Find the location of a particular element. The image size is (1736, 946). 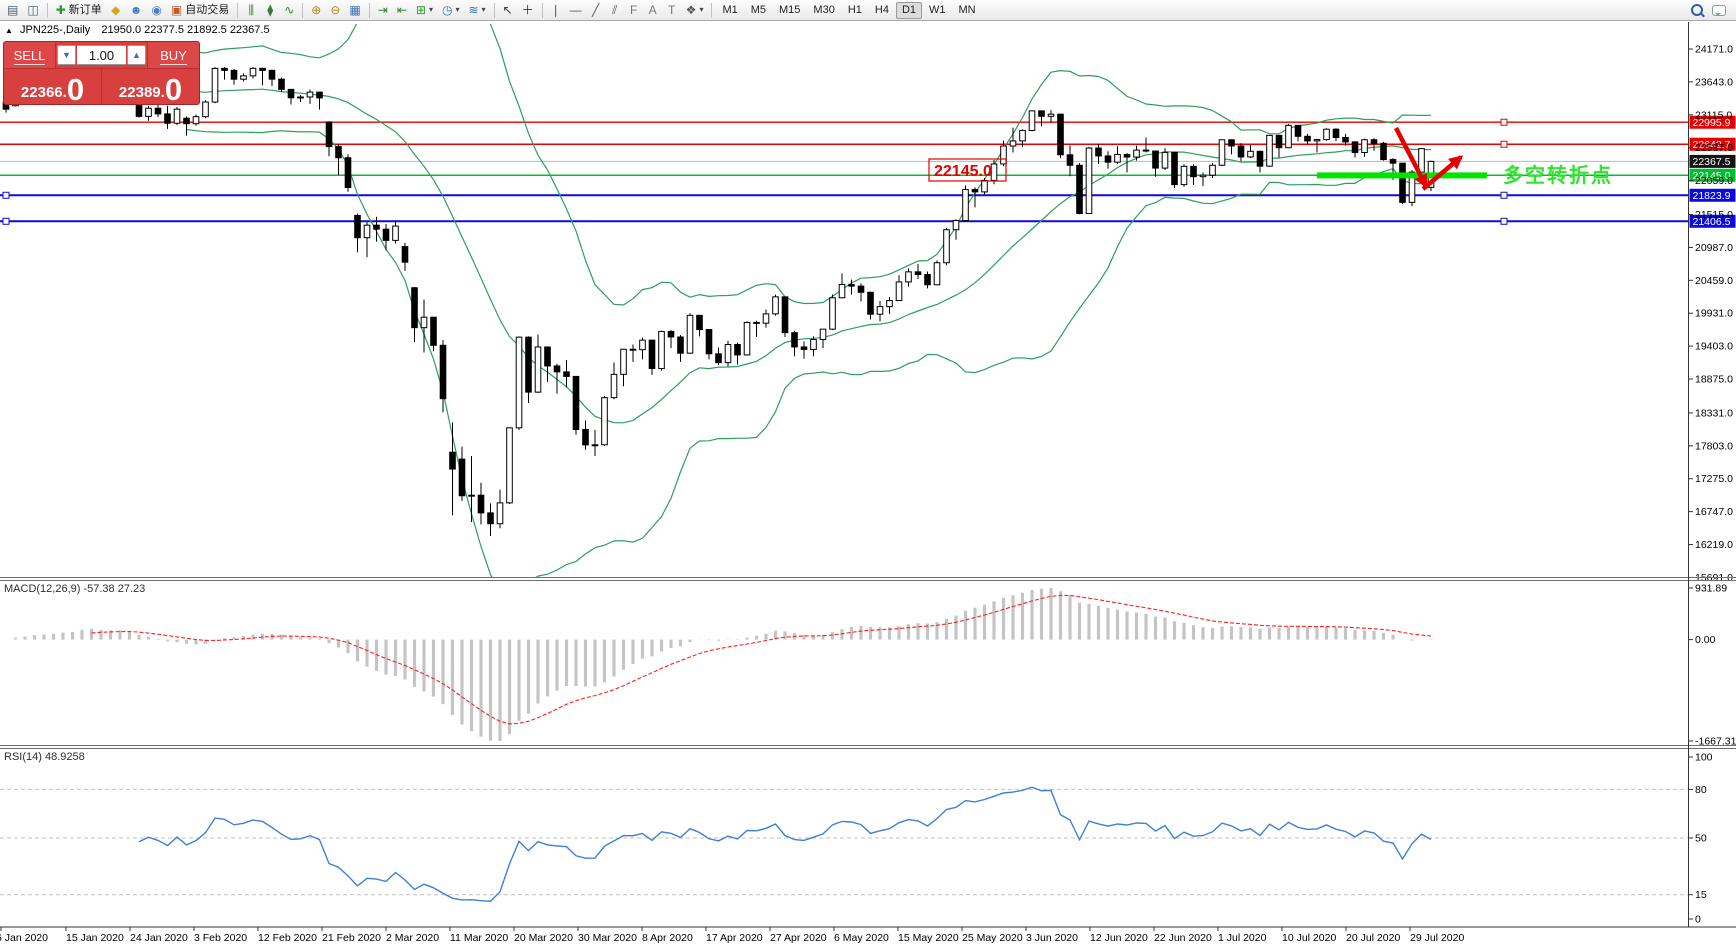

indicators-icon: ≋ ▾ is located at coordinates (476, 10).